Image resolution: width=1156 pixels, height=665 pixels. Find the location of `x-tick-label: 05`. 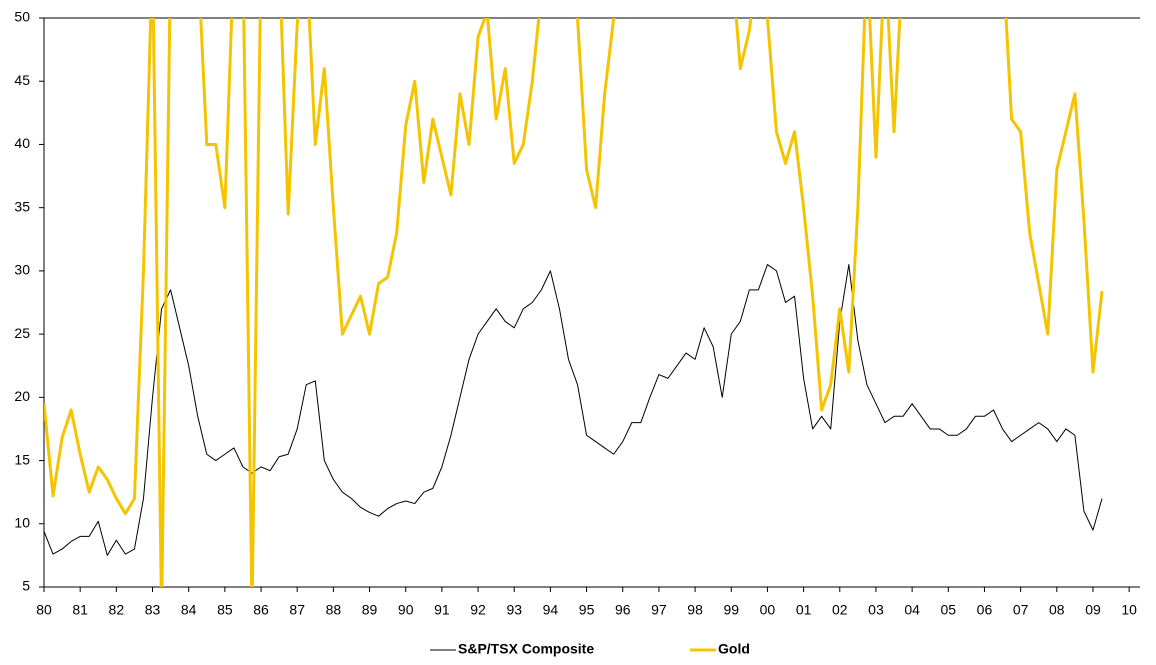

x-tick-label: 05 is located at coordinates (949, 610).